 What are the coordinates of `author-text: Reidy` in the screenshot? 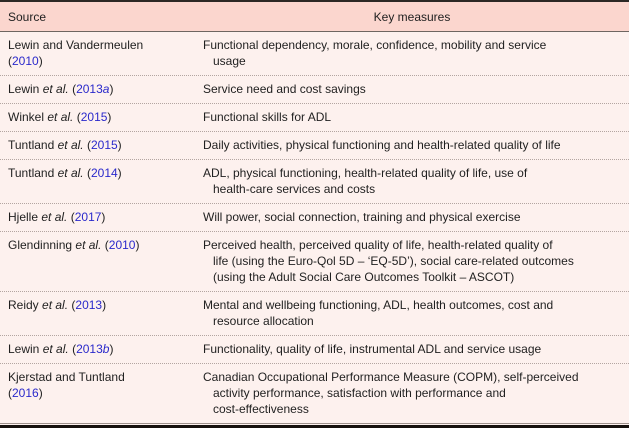 It's located at (23, 305).